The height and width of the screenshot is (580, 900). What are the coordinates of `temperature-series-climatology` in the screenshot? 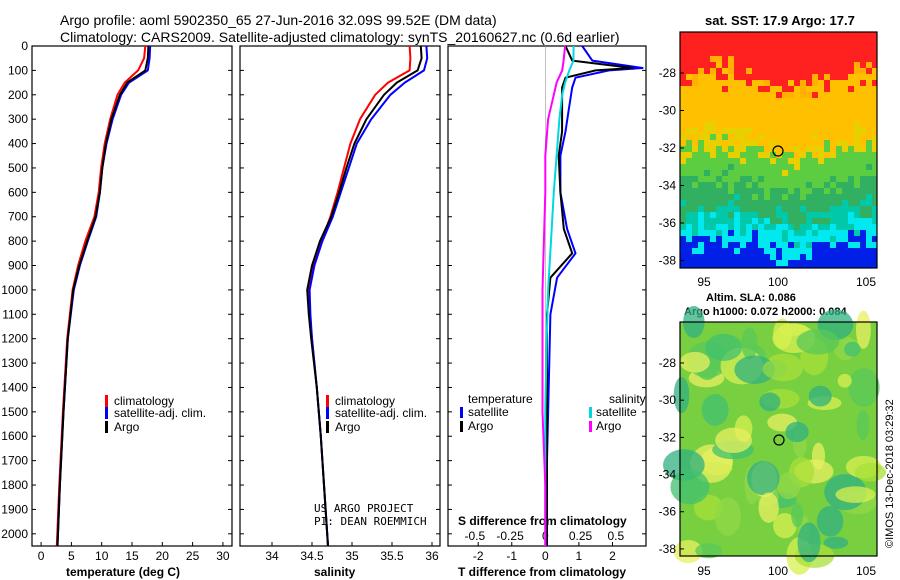 It's located at (101, 296).